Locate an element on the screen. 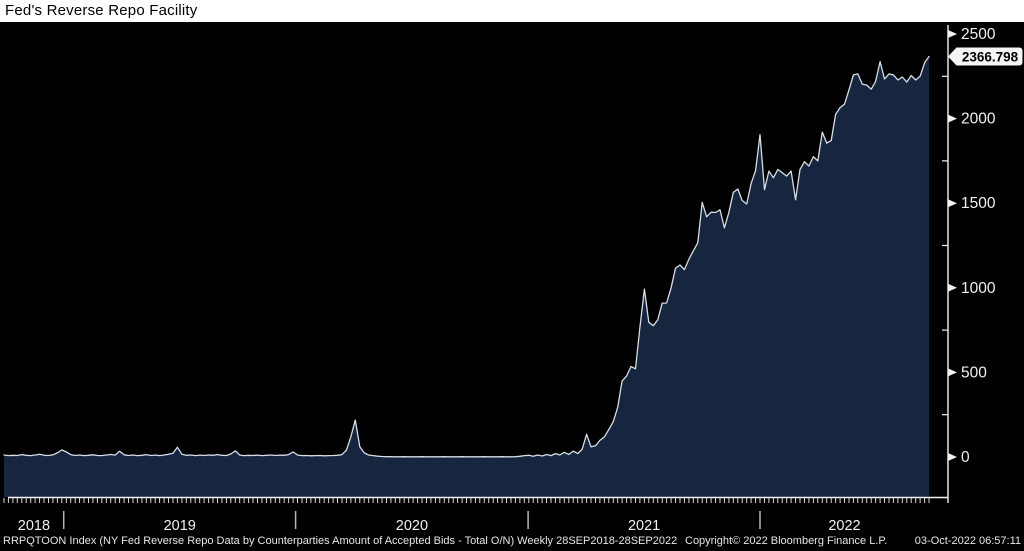 This screenshot has width=1024, height=551. y-tick-label: 0 is located at coordinates (965, 457).